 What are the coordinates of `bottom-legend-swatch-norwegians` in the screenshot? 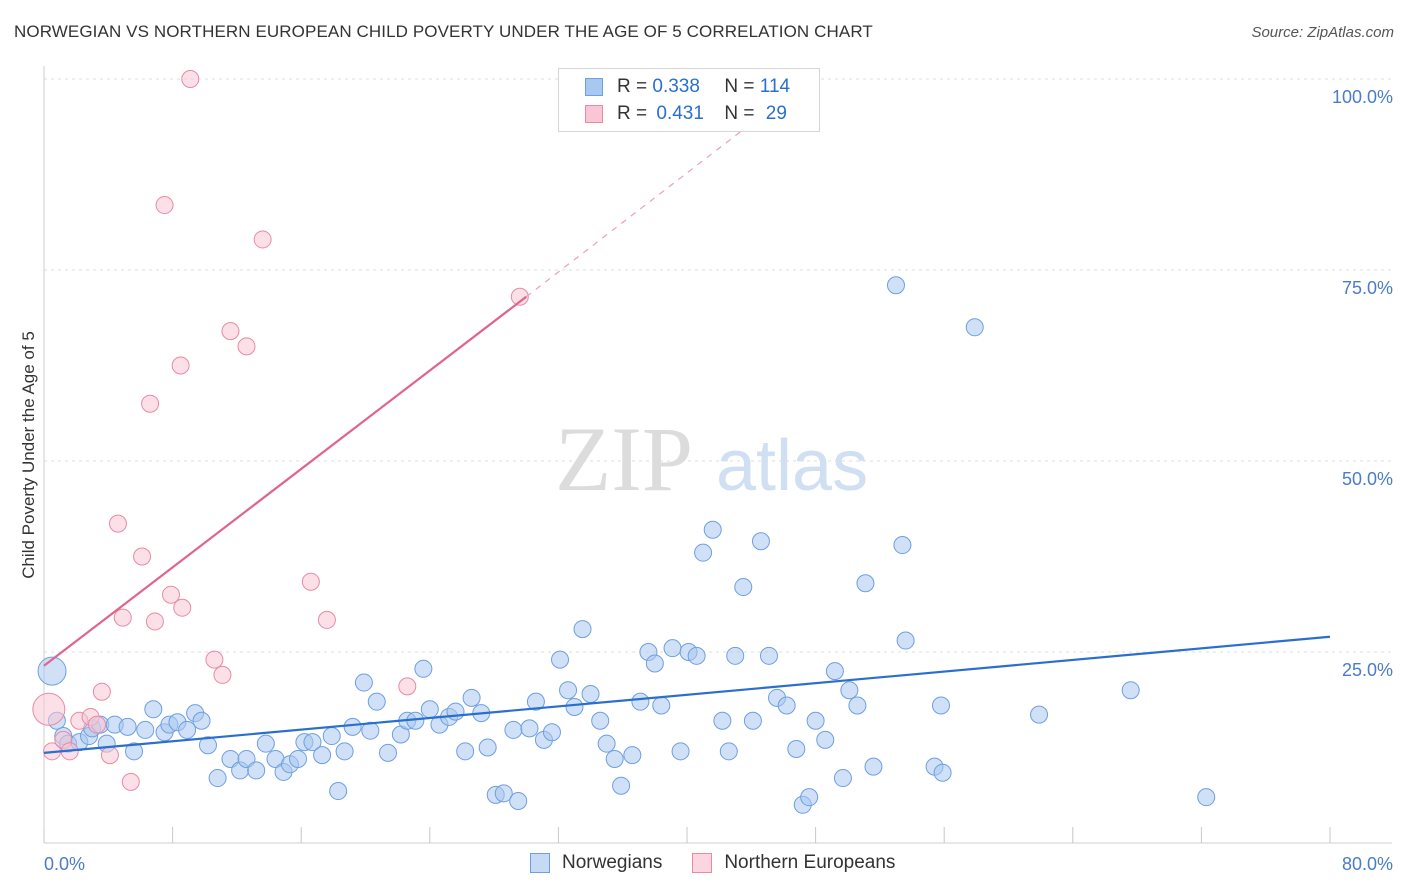 It's located at (540, 863).